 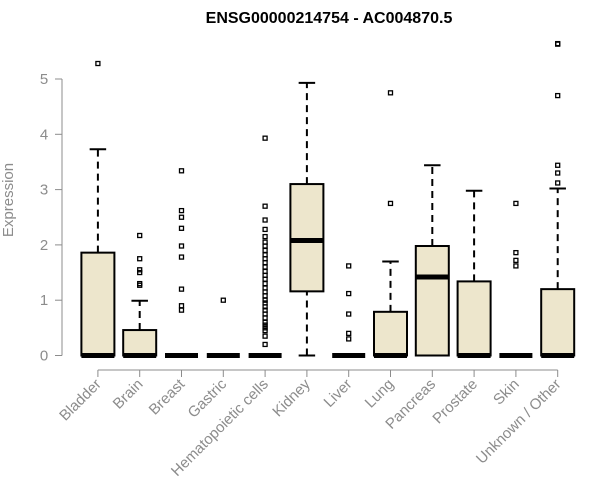 I want to click on y-tick-label: 3, so click(x=44, y=190).